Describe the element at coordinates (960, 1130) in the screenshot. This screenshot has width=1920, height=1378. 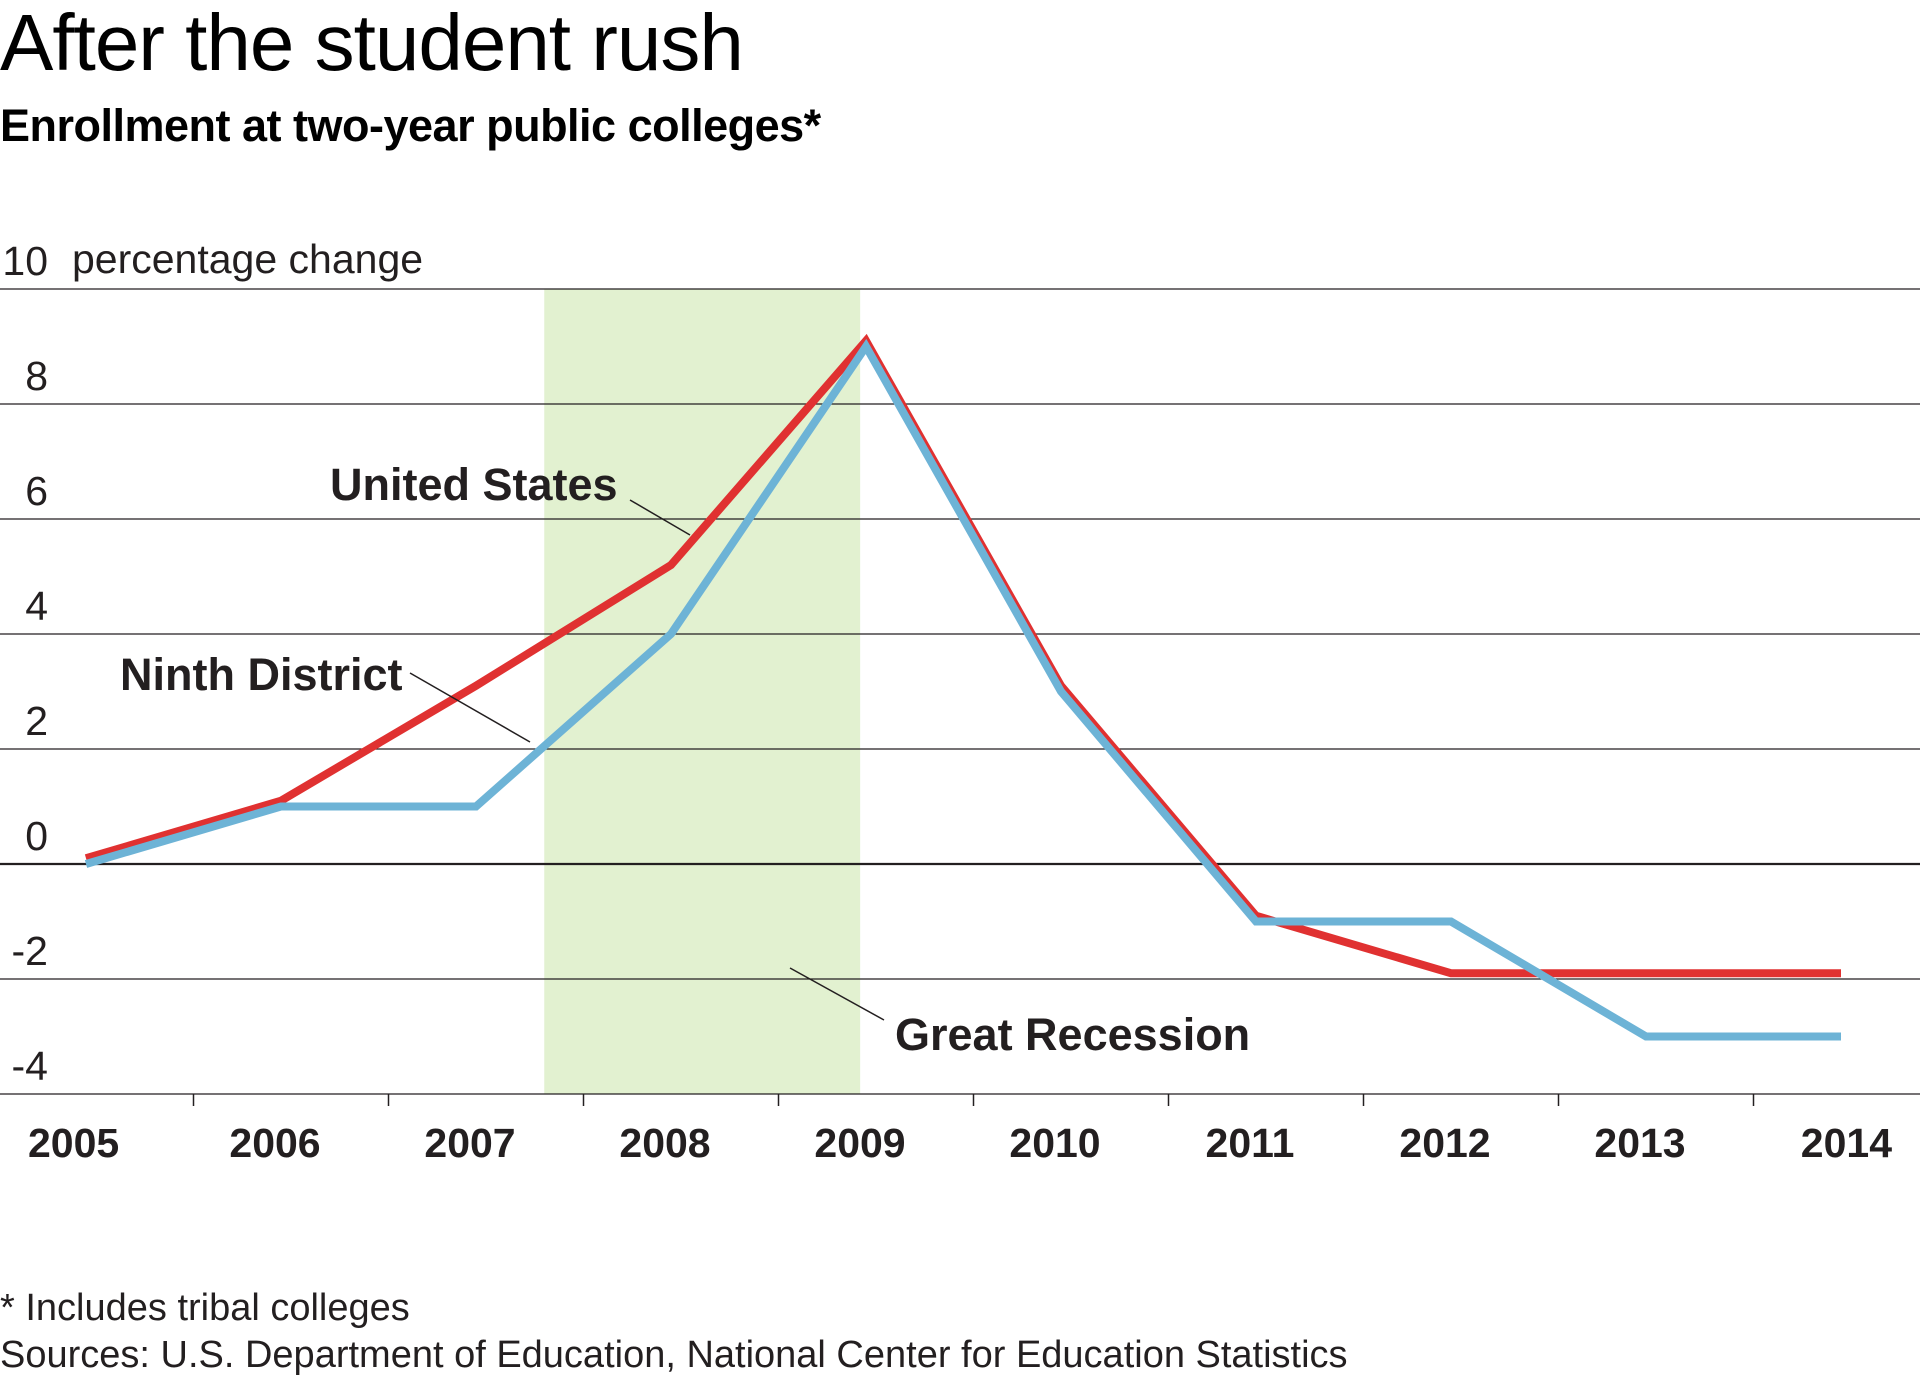
I see `x-axis: 2005 2006 2007 2008 2009 2010 2011 2012 2013 2014` at that location.